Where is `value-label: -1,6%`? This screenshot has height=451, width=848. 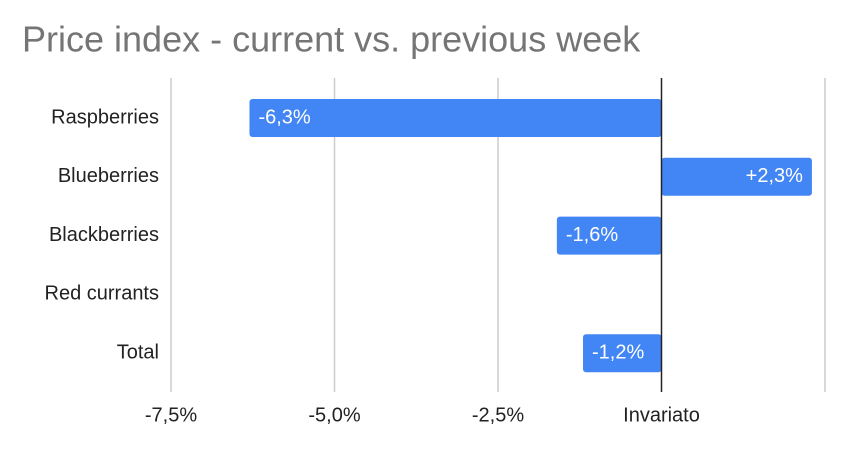 value-label: -1,6% is located at coordinates (592, 235).